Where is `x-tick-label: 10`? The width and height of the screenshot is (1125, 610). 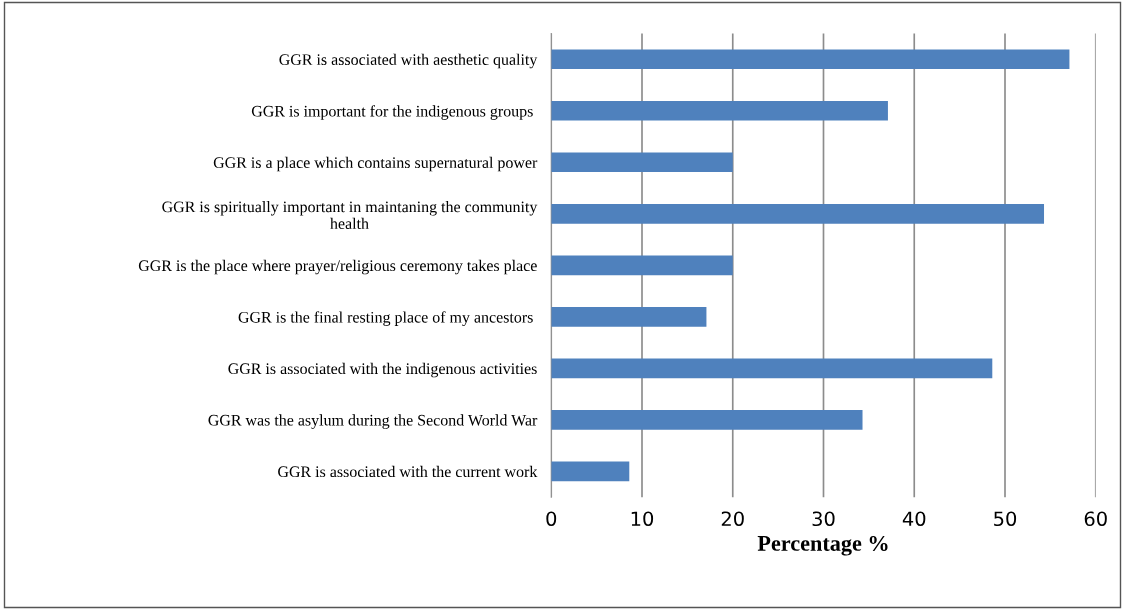 x-tick-label: 10 is located at coordinates (642, 519).